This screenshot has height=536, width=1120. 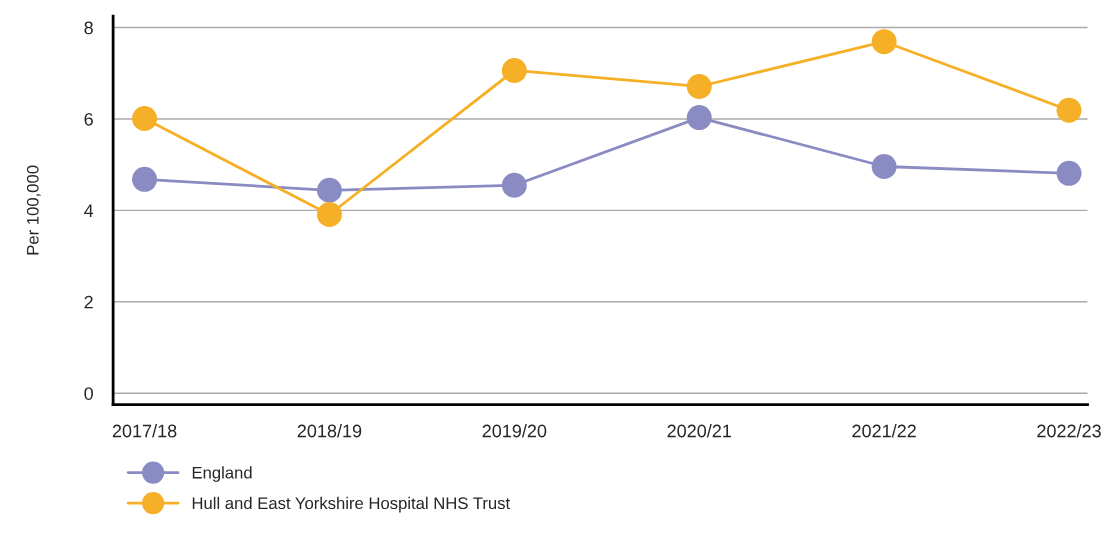 What do you see at coordinates (329, 431) in the screenshot?
I see `x-tick-label: 2018/19` at bounding box center [329, 431].